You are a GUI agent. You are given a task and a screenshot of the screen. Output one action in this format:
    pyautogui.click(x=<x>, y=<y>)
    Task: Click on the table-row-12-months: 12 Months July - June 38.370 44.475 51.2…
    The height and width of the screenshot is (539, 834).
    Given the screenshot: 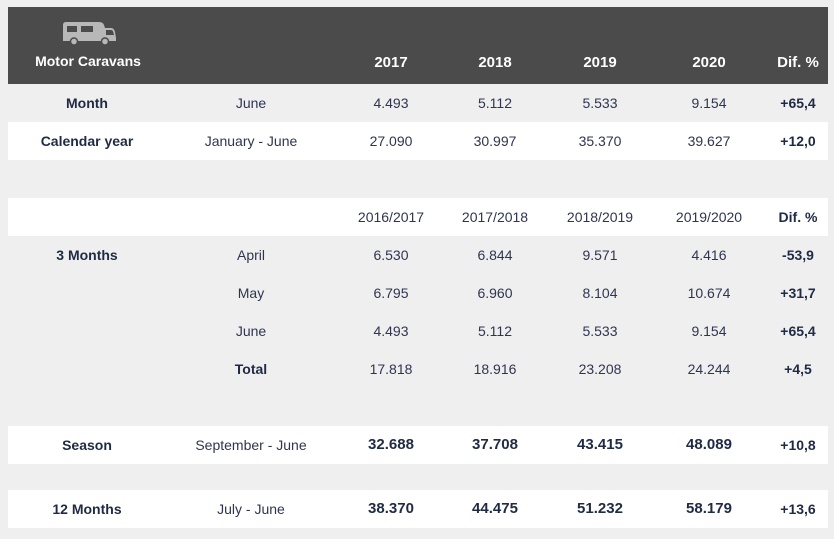 What is the action you would take?
    pyautogui.click(x=418, y=509)
    